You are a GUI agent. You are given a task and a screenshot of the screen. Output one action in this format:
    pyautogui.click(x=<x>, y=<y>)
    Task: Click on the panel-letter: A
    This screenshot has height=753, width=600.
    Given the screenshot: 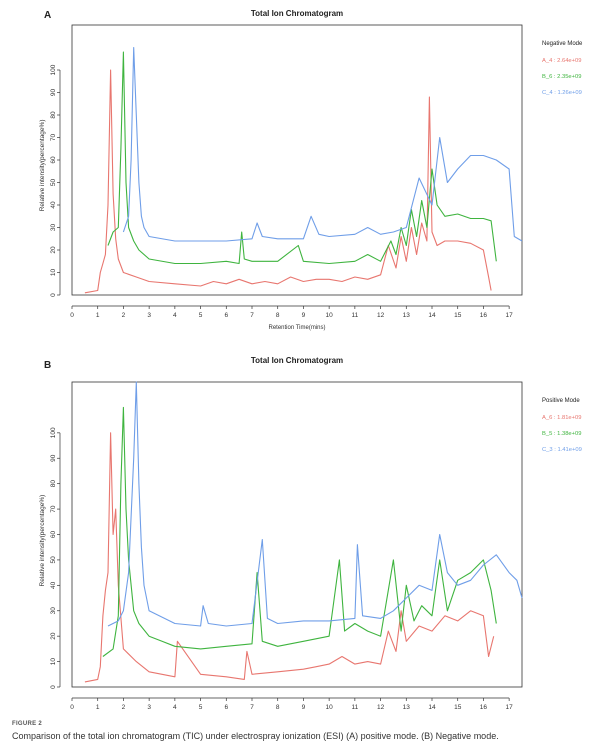 What is the action you would take?
    pyautogui.click(x=47, y=15)
    